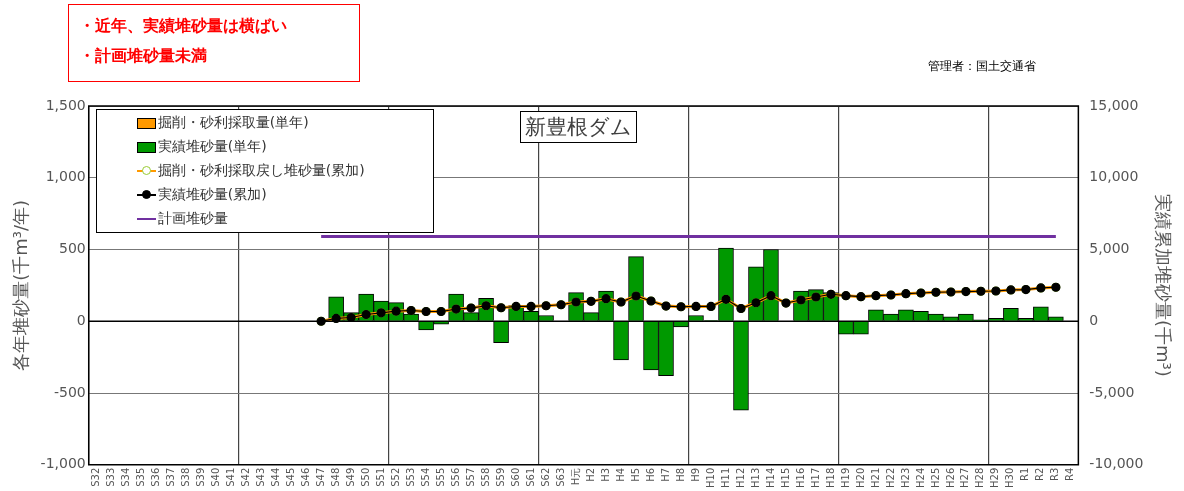 The width and height of the screenshot is (1184, 491). What do you see at coordinates (212, 195) in the screenshot?
I see `legend-label: 実績堆砂量(累加)` at bounding box center [212, 195].